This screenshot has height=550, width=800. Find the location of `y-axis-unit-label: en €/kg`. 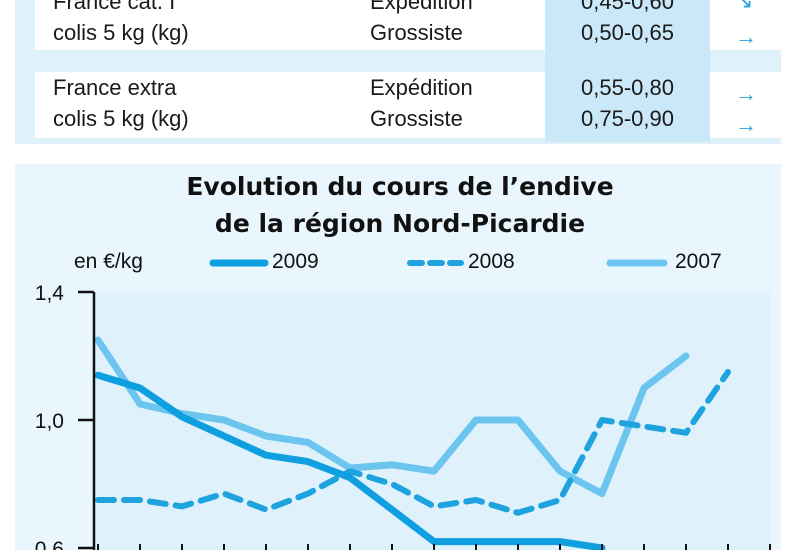

y-axis-unit-label: en €/kg is located at coordinates (108, 261).